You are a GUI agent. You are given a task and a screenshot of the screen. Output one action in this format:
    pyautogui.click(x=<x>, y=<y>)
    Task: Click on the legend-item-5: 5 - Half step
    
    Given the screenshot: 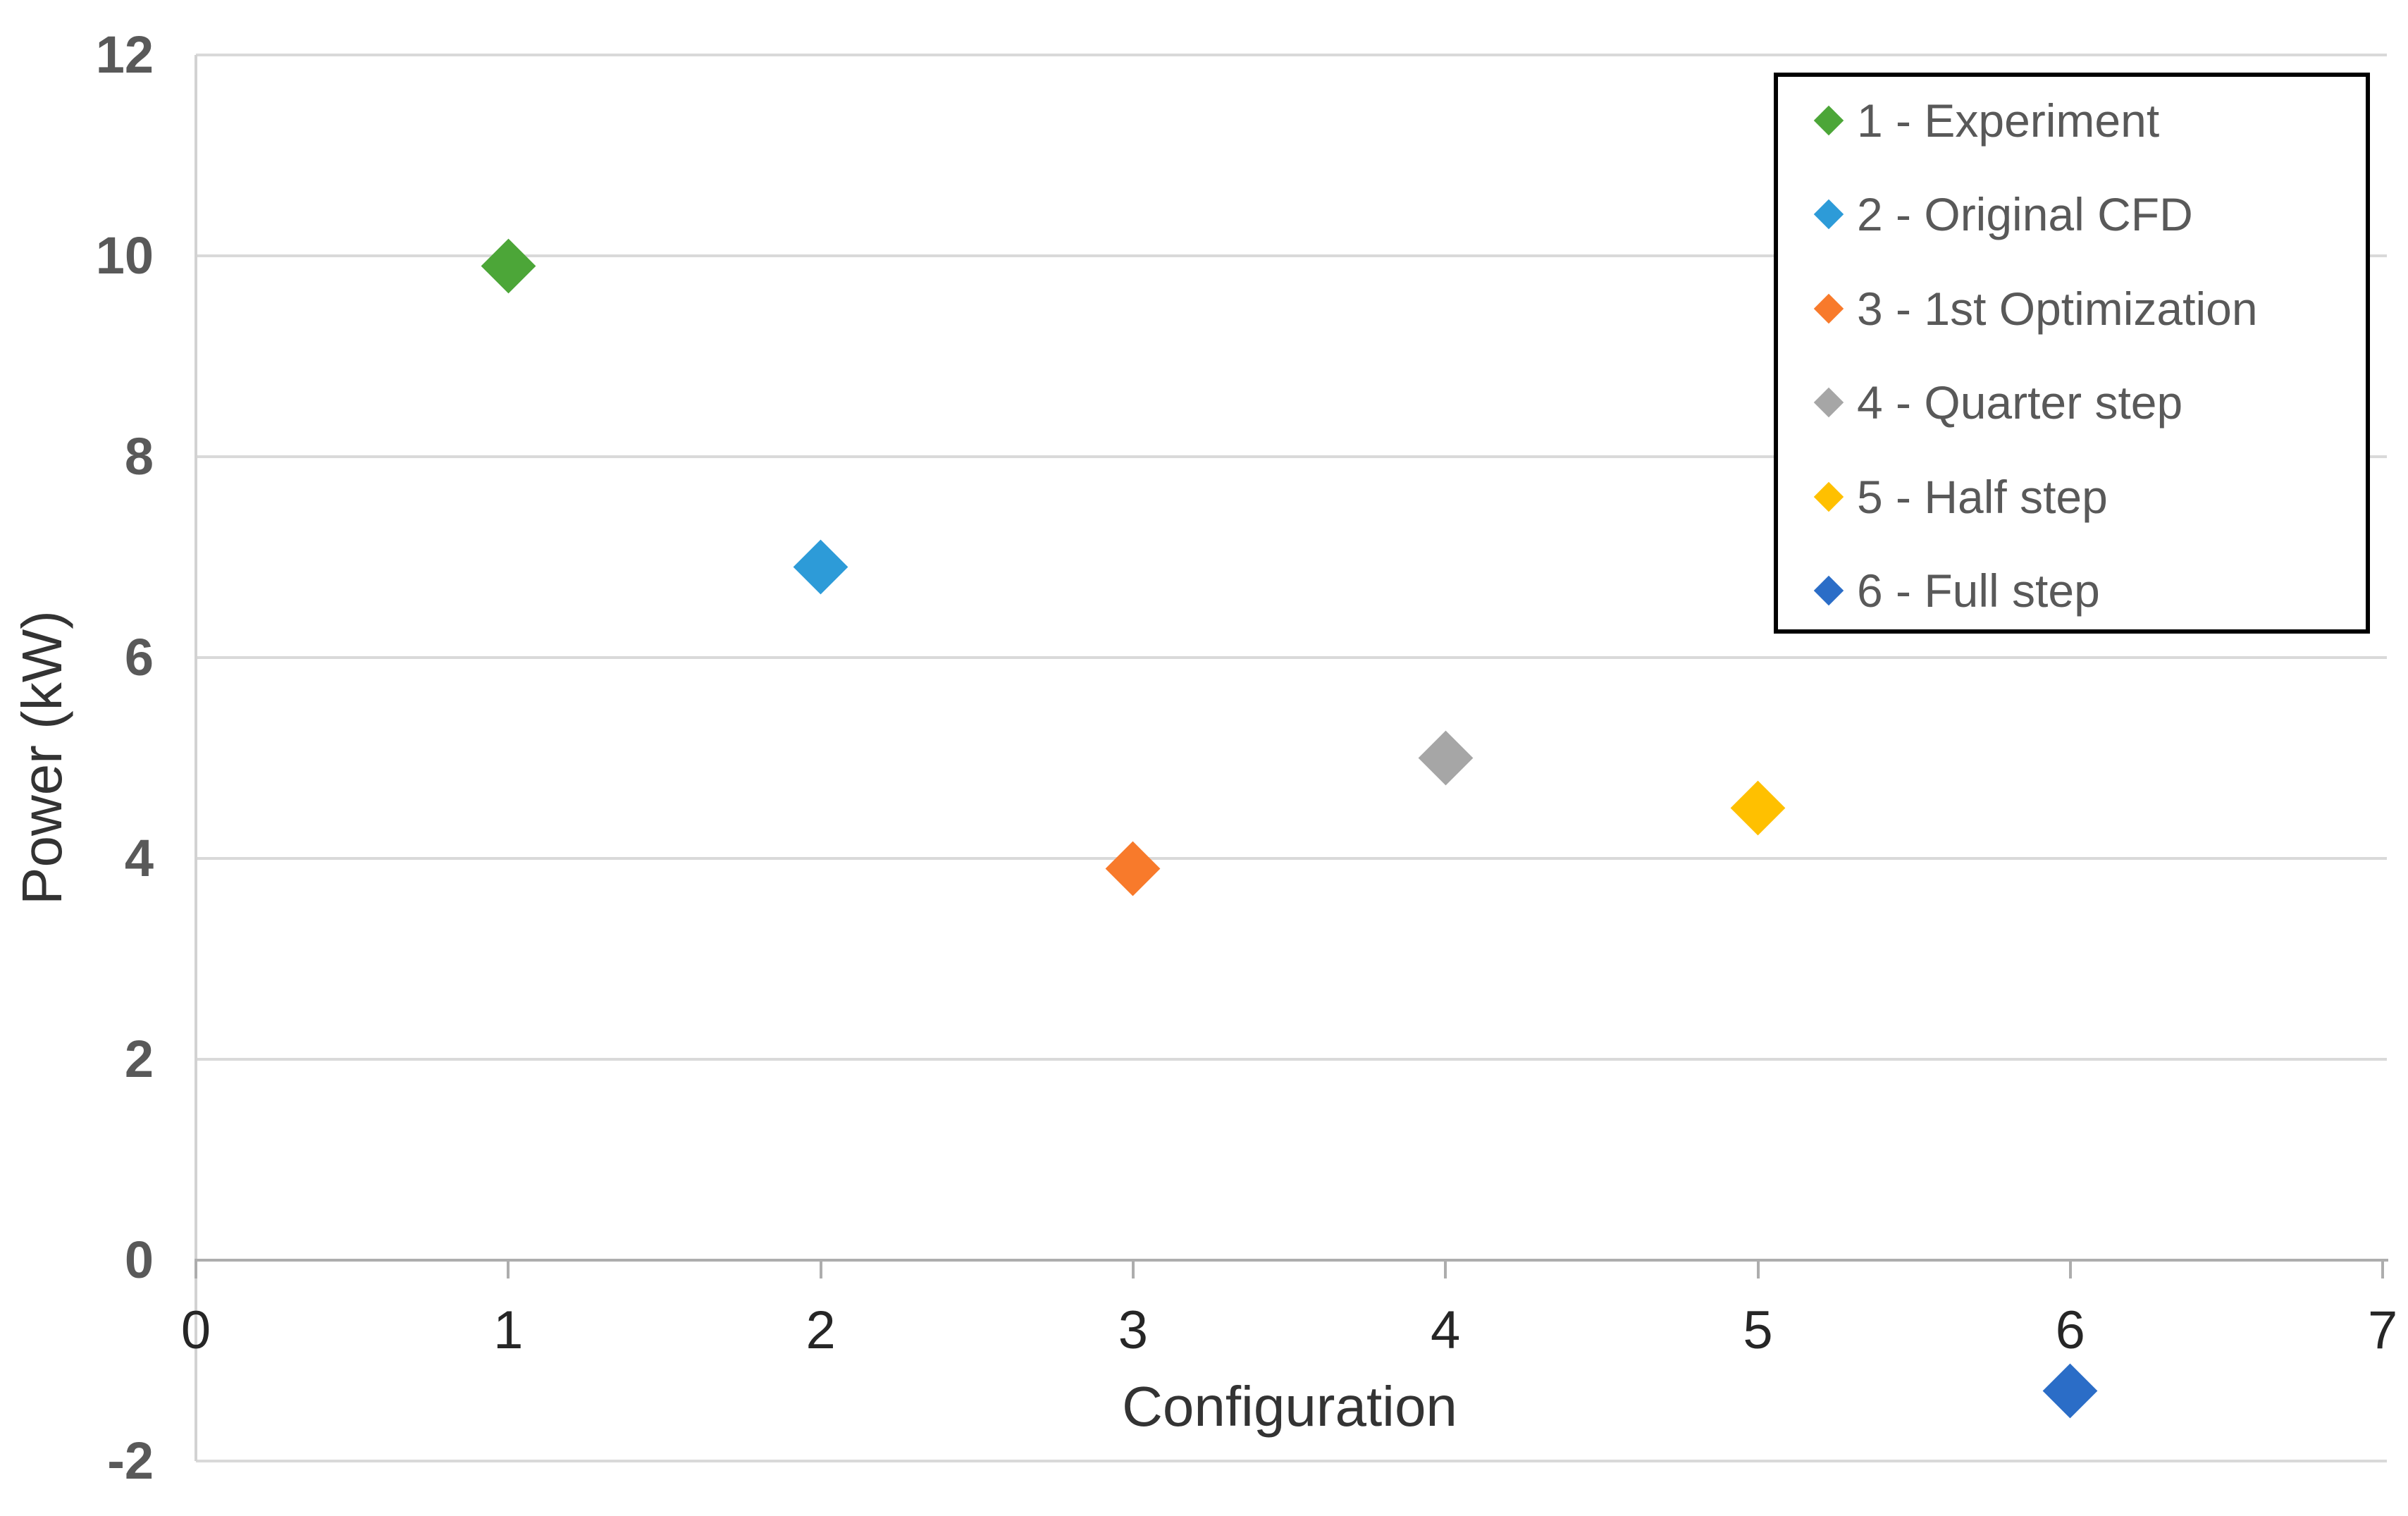 What is the action you would take?
    pyautogui.click(x=2072, y=497)
    